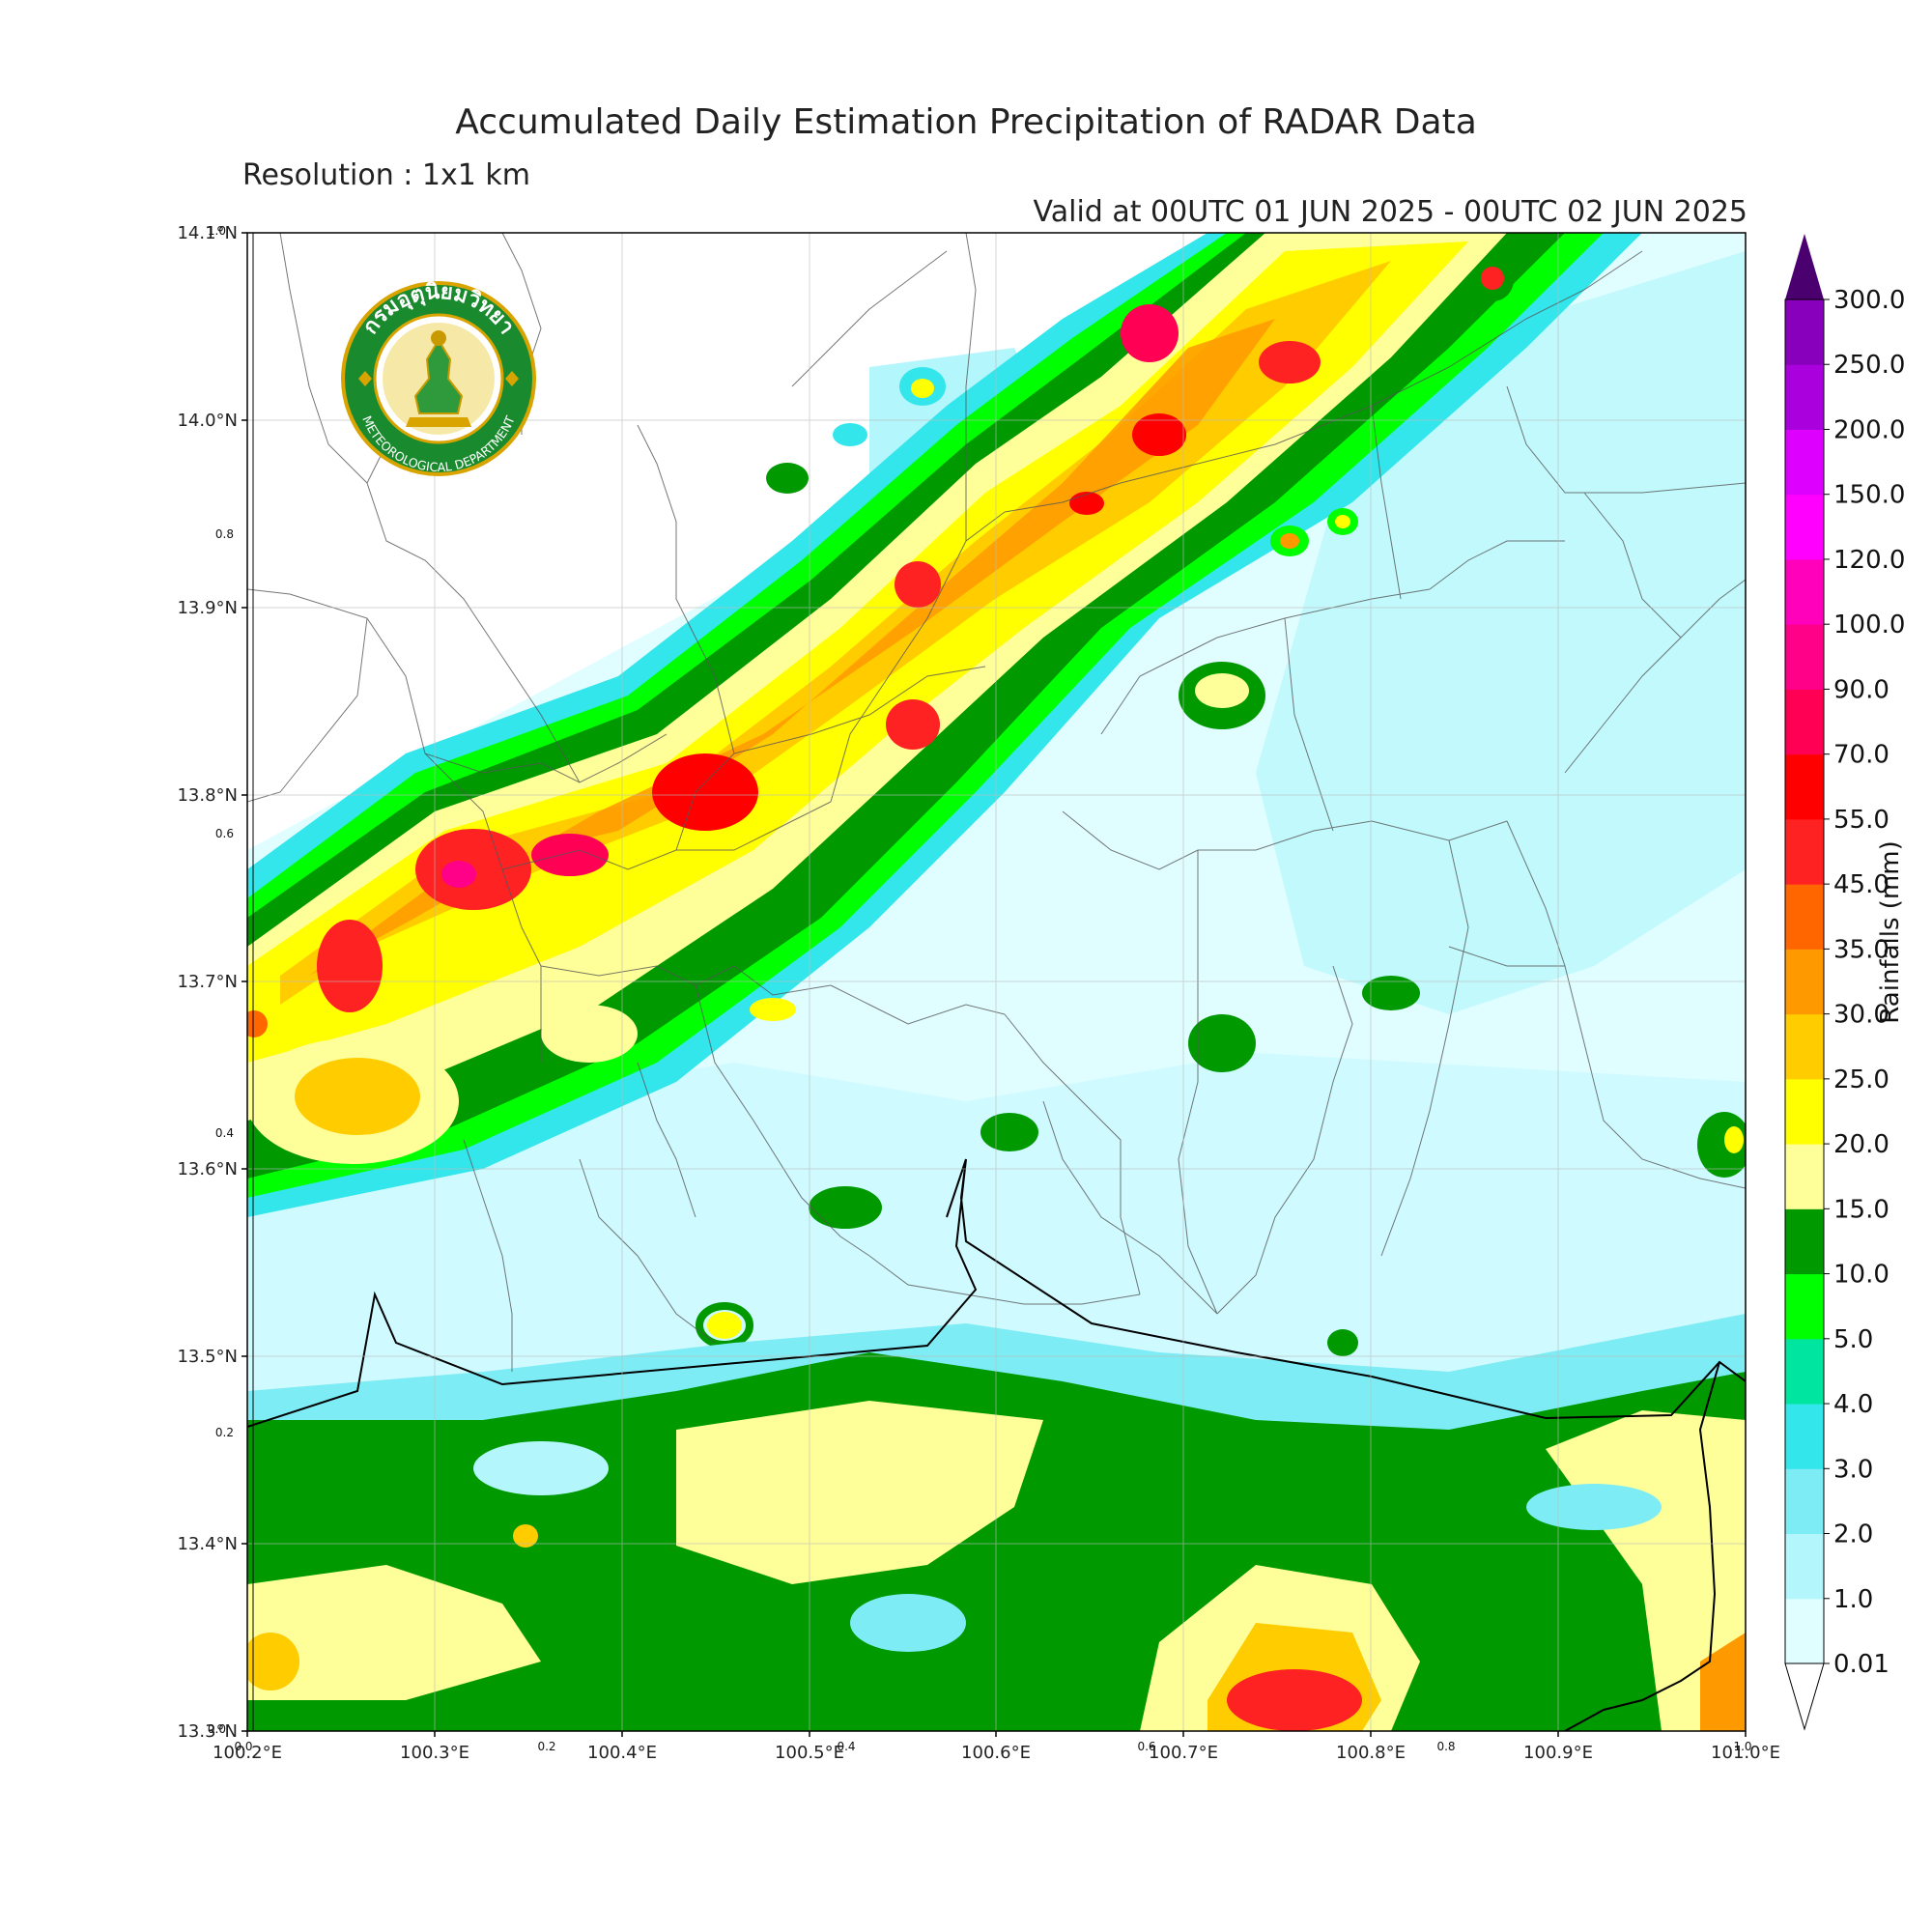 Image resolution: width=1932 pixels, height=1932 pixels. Describe the element at coordinates (243, 1746) in the screenshot. I see `corner-label: 0.0` at that location.